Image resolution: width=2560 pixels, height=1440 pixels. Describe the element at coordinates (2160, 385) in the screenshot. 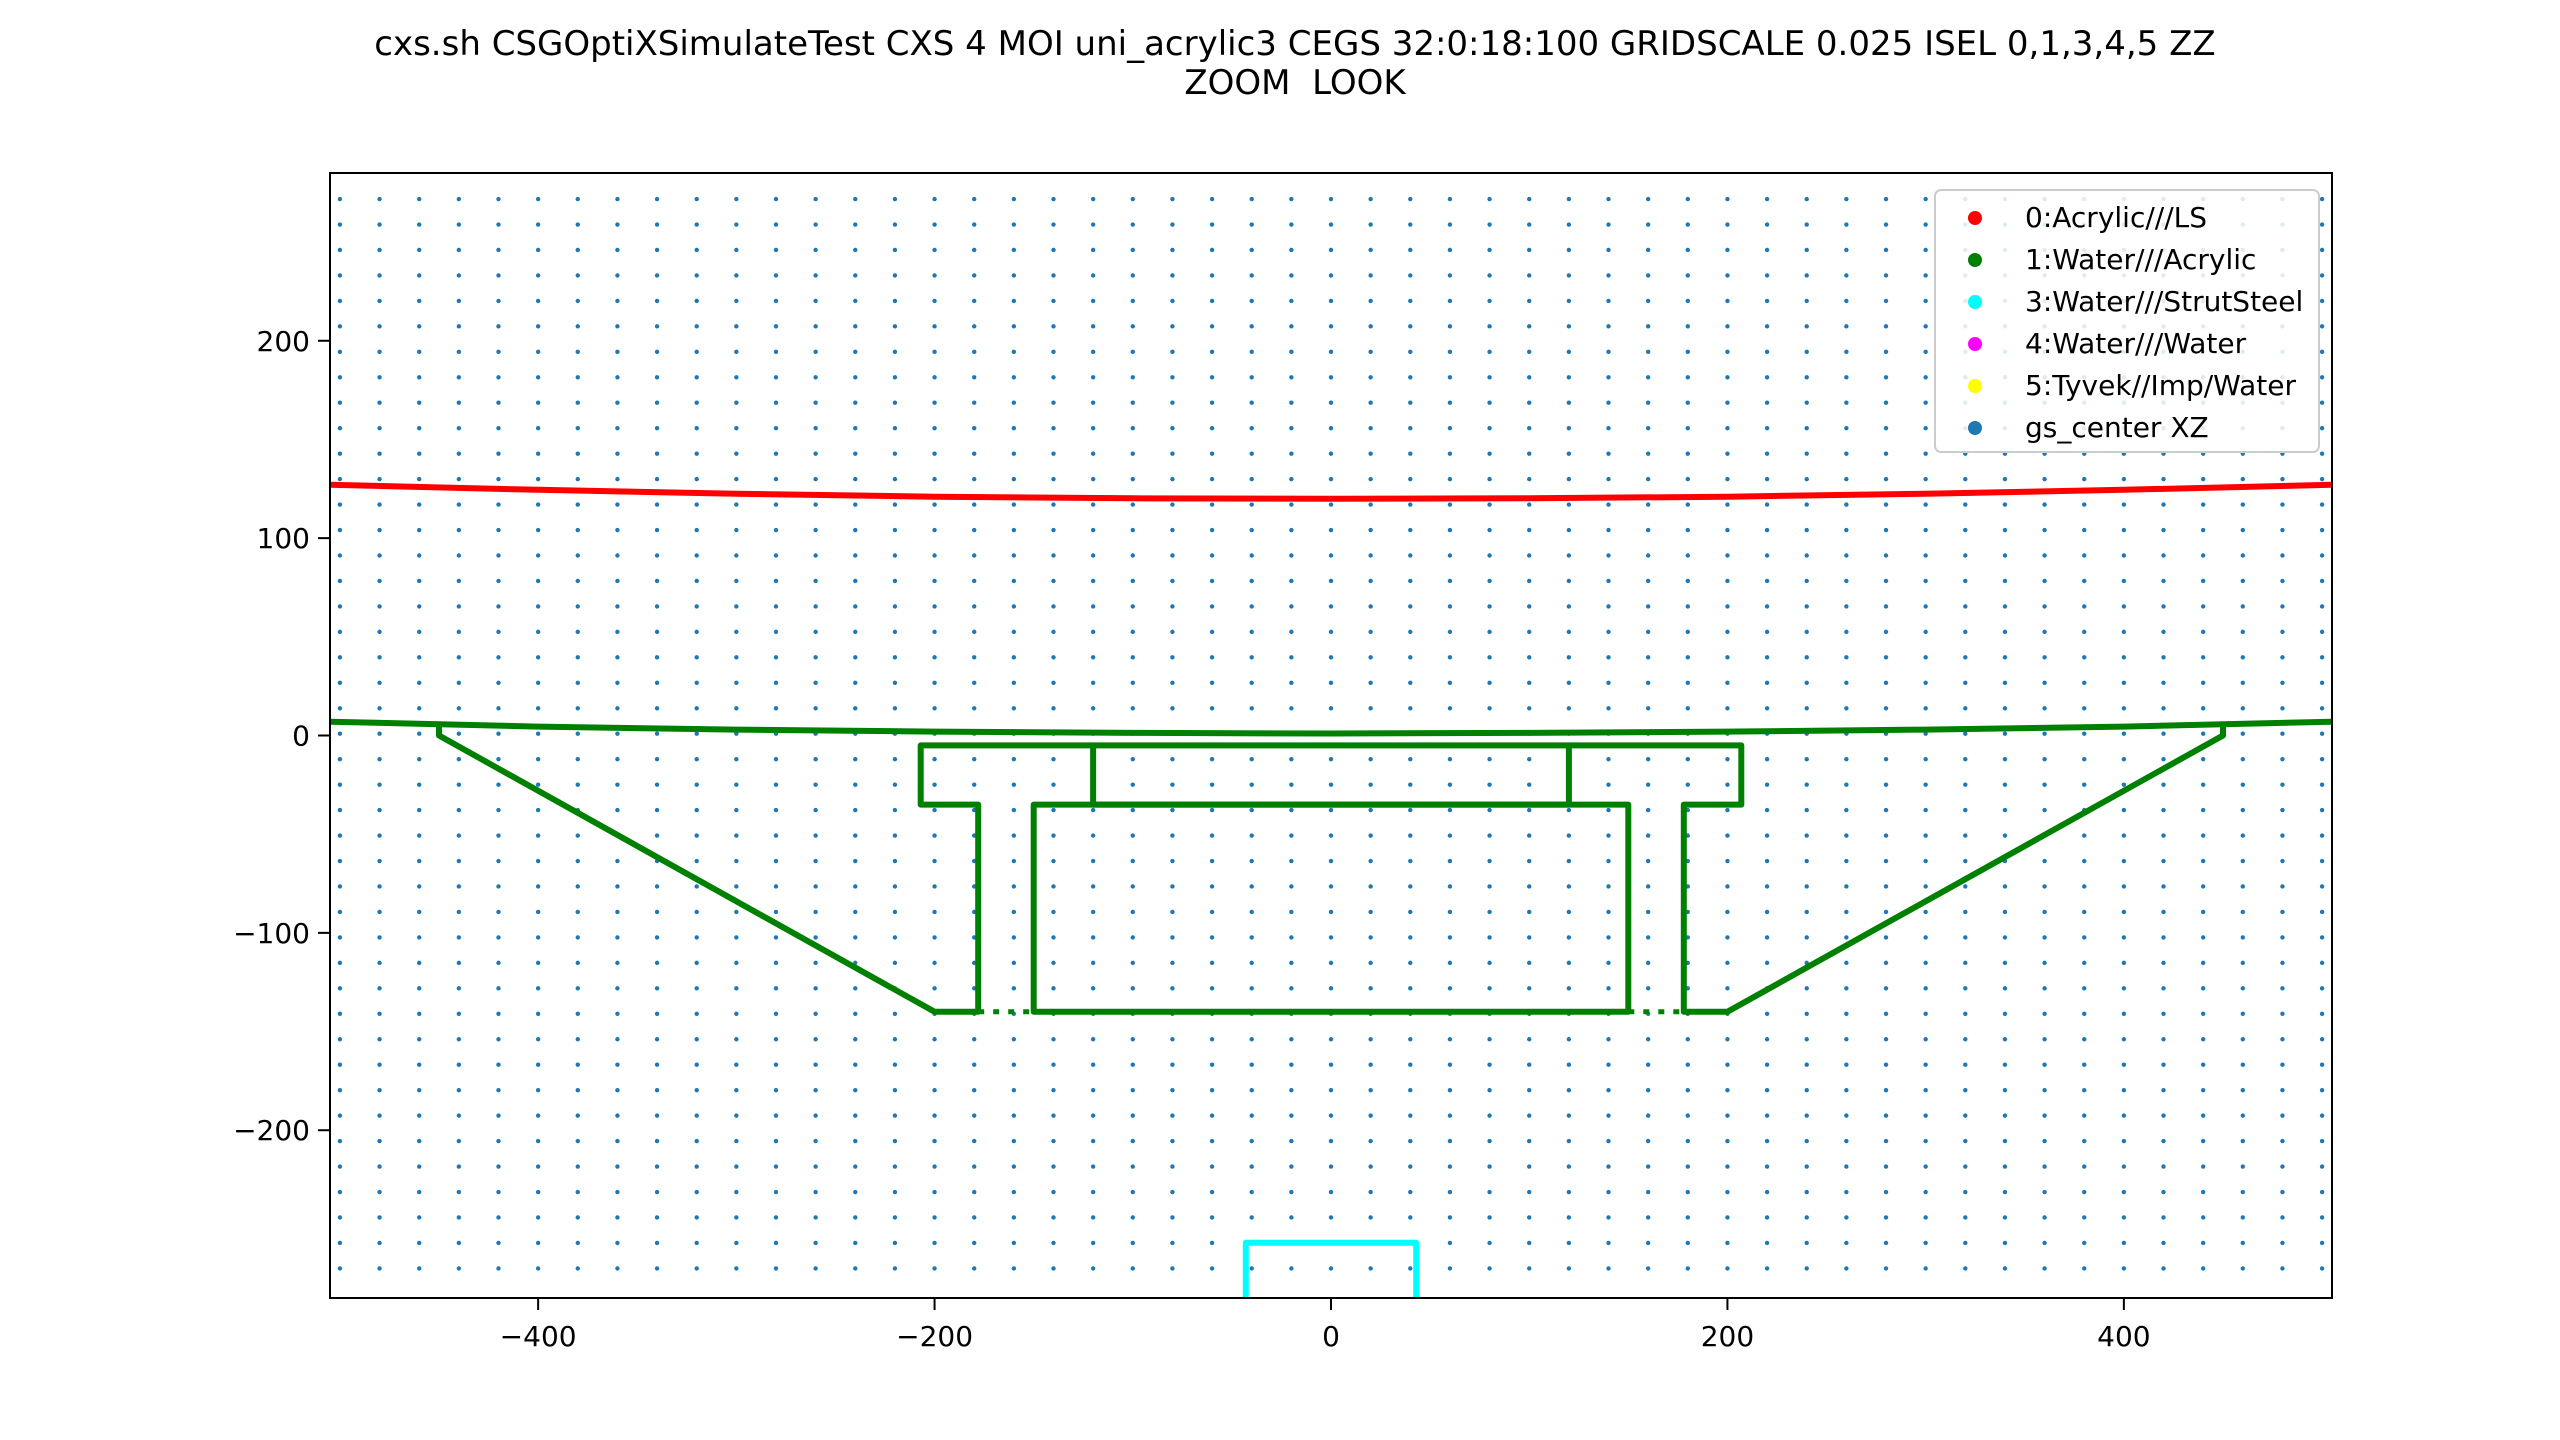

I see `legend-label: 5:Tyvek//Imp/Water` at that location.